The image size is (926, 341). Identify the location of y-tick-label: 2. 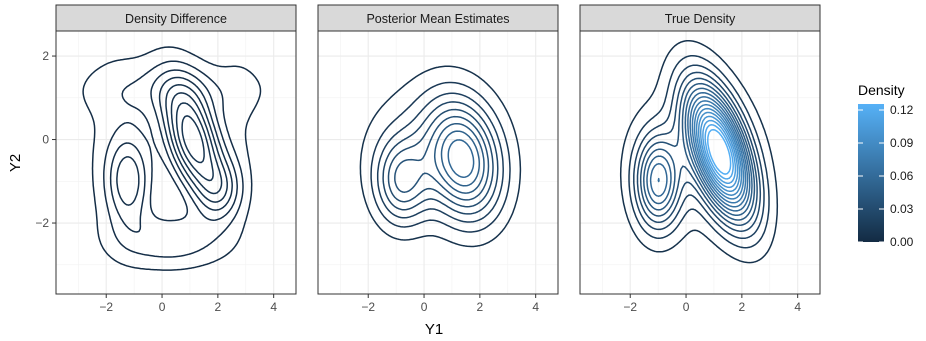
(45, 56).